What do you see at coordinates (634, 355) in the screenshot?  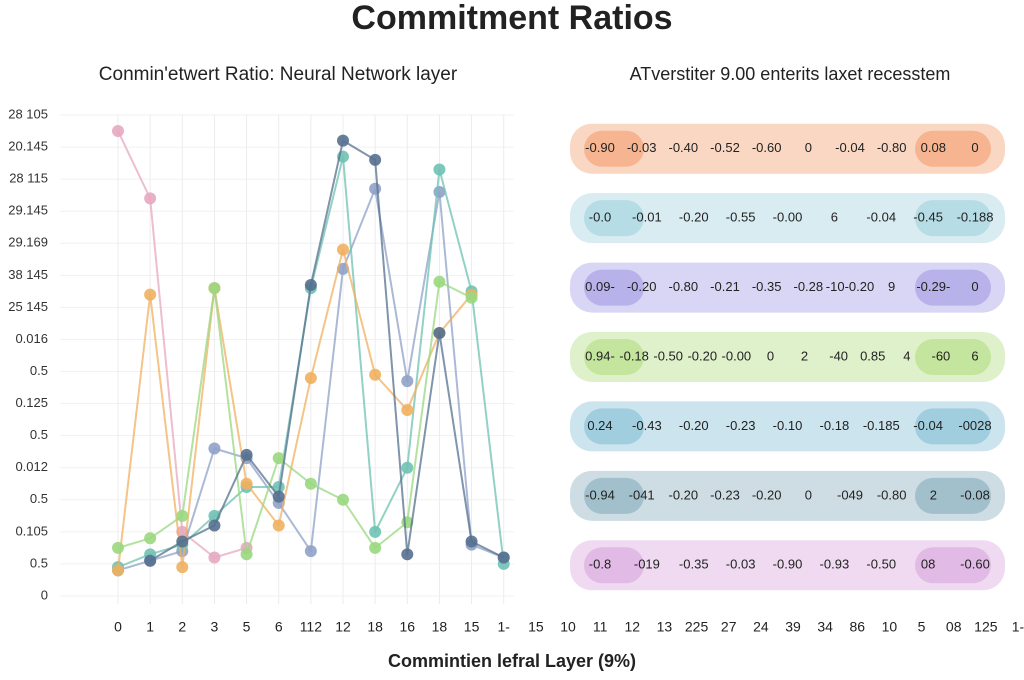 I see `row-token: -0.18` at bounding box center [634, 355].